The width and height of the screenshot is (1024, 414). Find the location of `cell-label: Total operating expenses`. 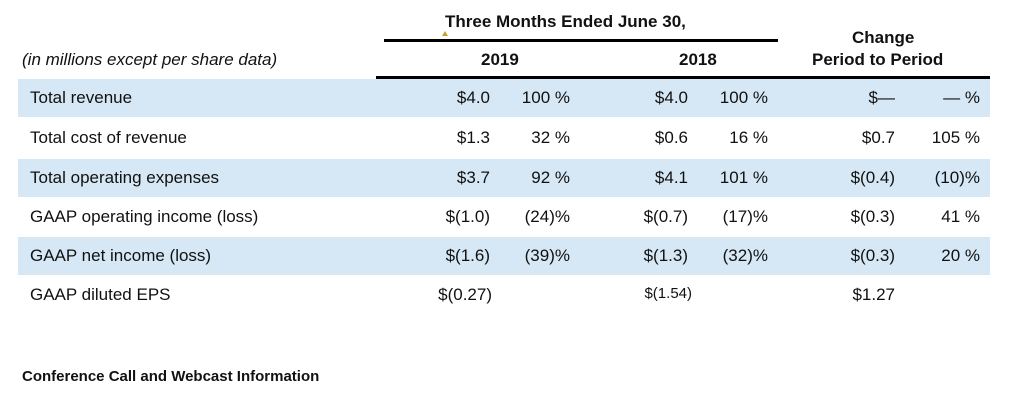

cell-label: Total operating expenses is located at coordinates (125, 177).